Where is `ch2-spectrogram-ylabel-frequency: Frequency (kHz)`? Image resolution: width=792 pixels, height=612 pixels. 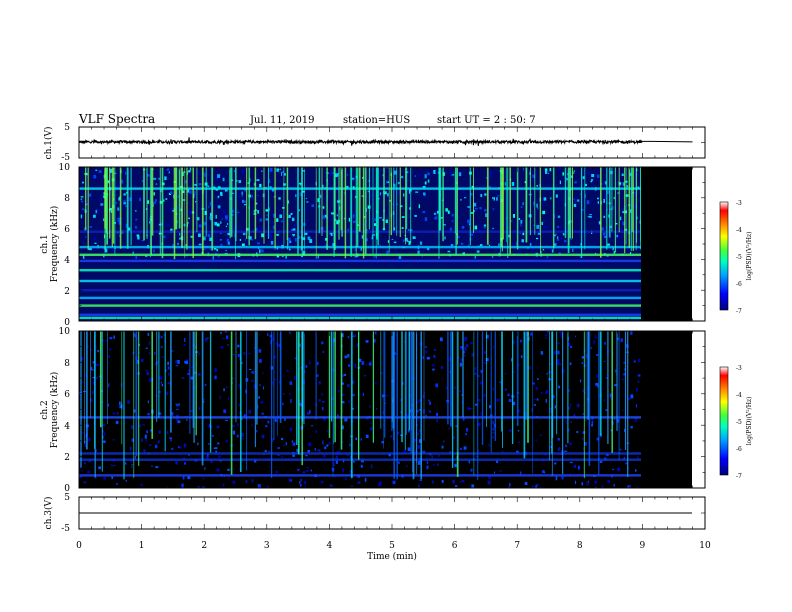 ch2-spectrogram-ylabel-frequency: Frequency (kHz) is located at coordinates (54, 410).